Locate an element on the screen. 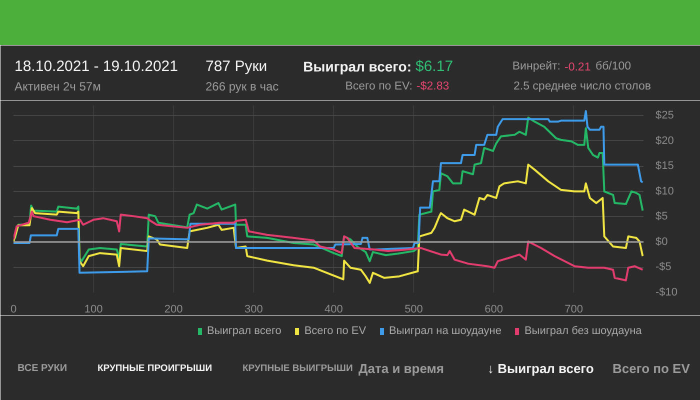 The width and height of the screenshot is (700, 400). legend-label: Выиграл всего is located at coordinates (244, 331).